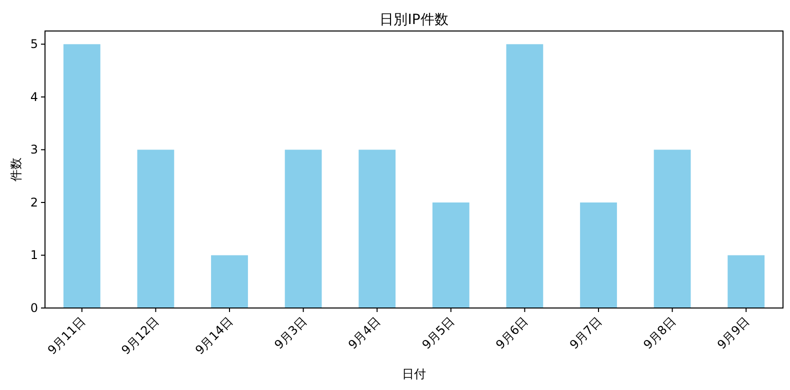  What do you see at coordinates (34, 308) in the screenshot?
I see `y-tick-label: 0` at bounding box center [34, 308].